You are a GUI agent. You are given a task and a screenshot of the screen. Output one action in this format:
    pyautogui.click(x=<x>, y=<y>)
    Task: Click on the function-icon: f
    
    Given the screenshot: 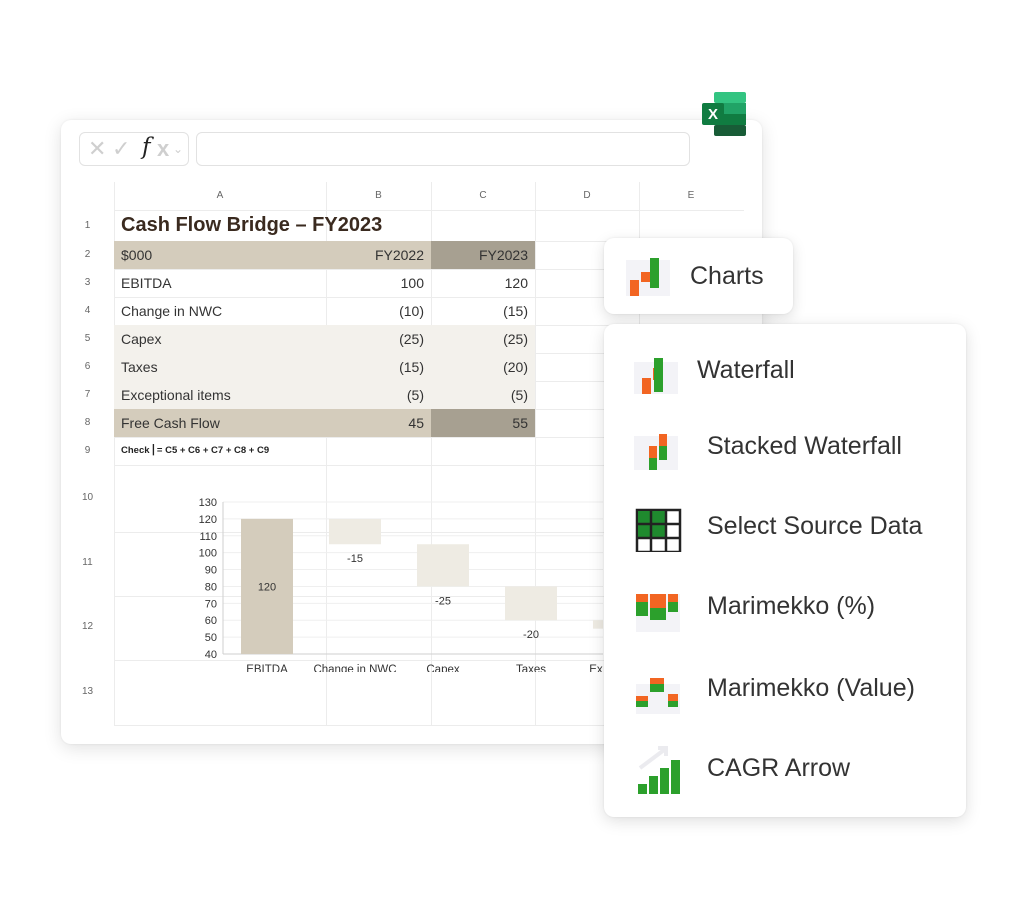 What is the action you would take?
    pyautogui.click(x=146, y=147)
    